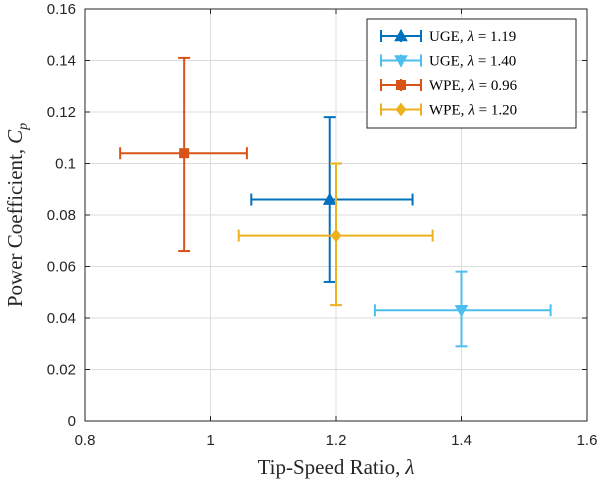  Describe the element at coordinates (473, 111) in the screenshot. I see `legend-label: WPE, λ = 1.20` at that location.